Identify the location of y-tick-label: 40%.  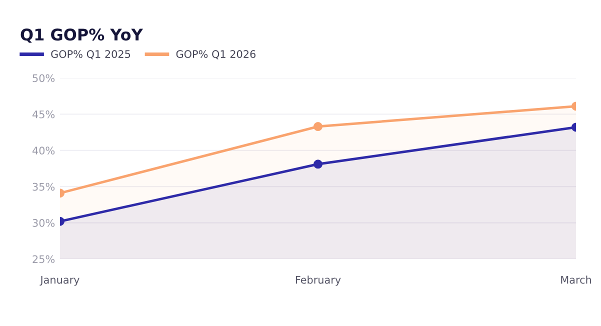
(43, 150).